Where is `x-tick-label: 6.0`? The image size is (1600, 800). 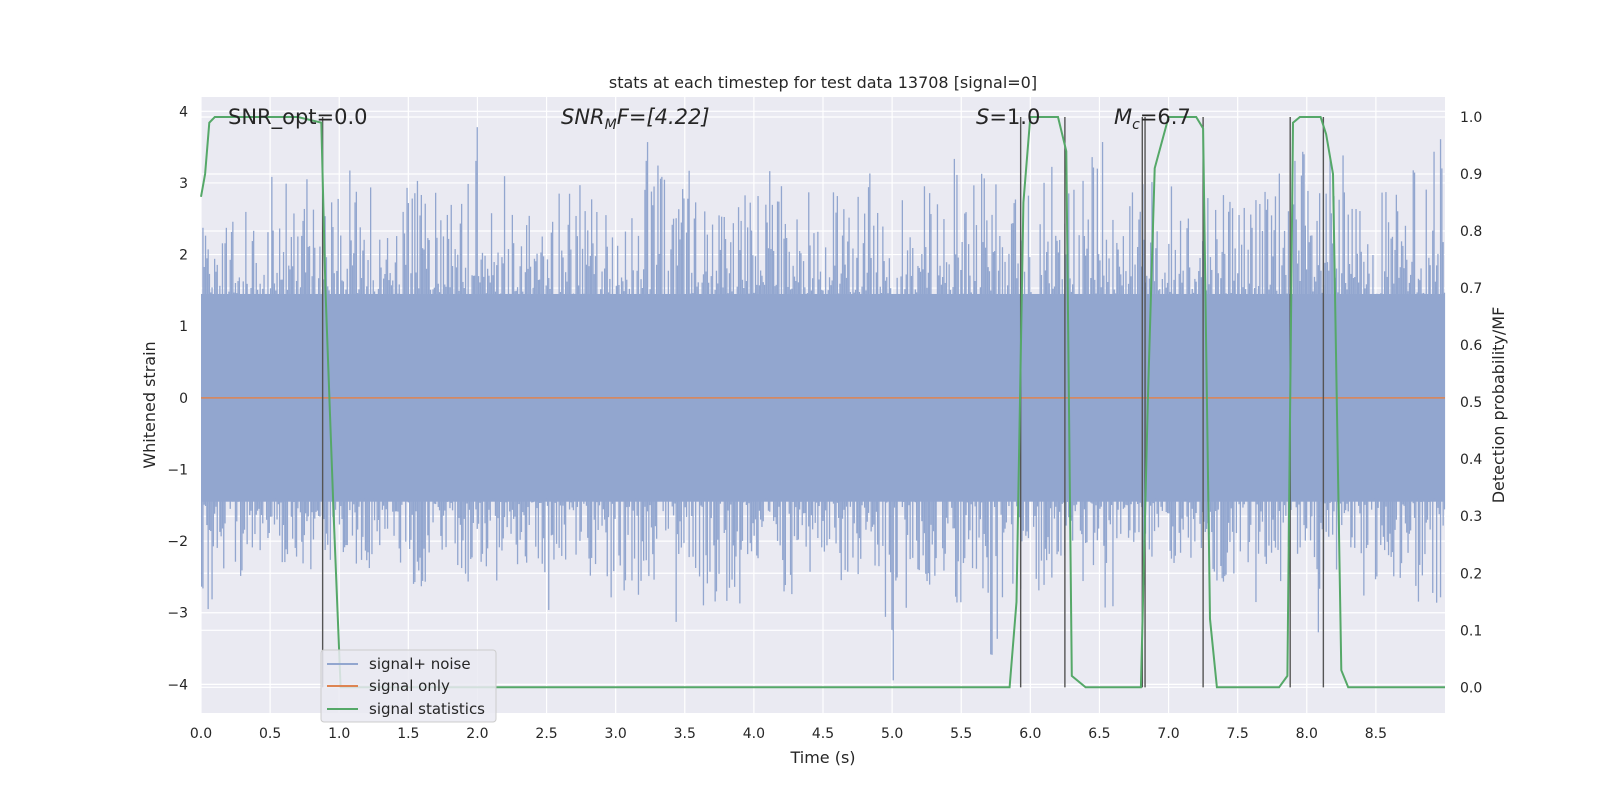 x-tick-label: 6.0 is located at coordinates (1030, 734).